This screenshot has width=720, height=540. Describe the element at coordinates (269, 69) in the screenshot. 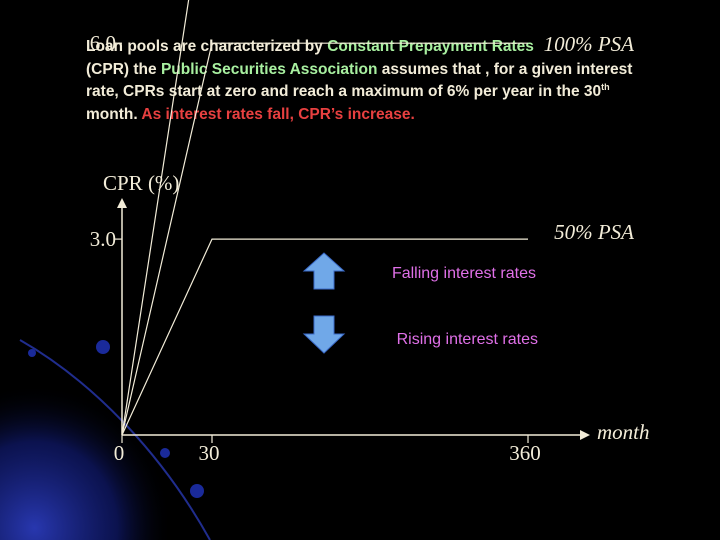

I see `intro-highlight-psa: Public Securities Association` at that location.